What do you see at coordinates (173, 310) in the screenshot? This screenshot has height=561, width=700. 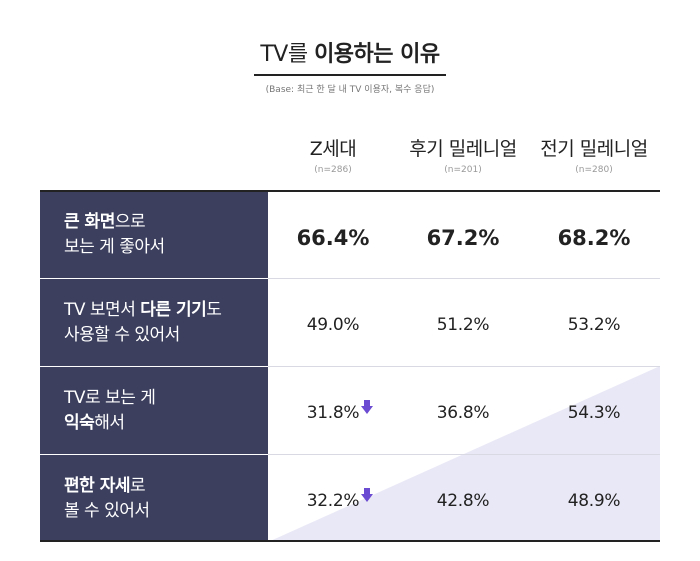 I see `label-bold: 다른 기기` at bounding box center [173, 310].